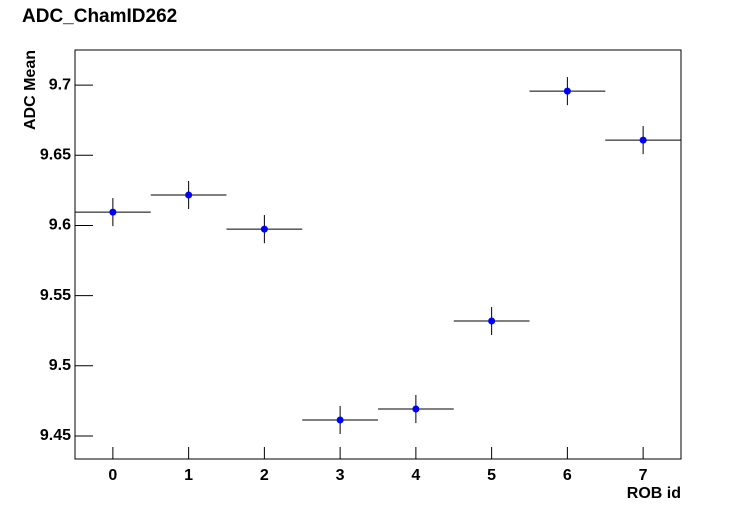  Describe the element at coordinates (60, 365) in the screenshot. I see `y-tick-label: 9.5` at that location.